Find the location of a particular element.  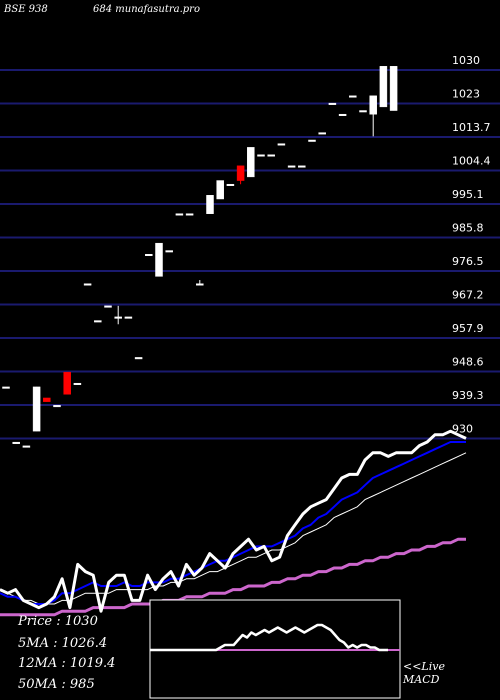

stat-price-value: 1030 is located at coordinates (81, 621).